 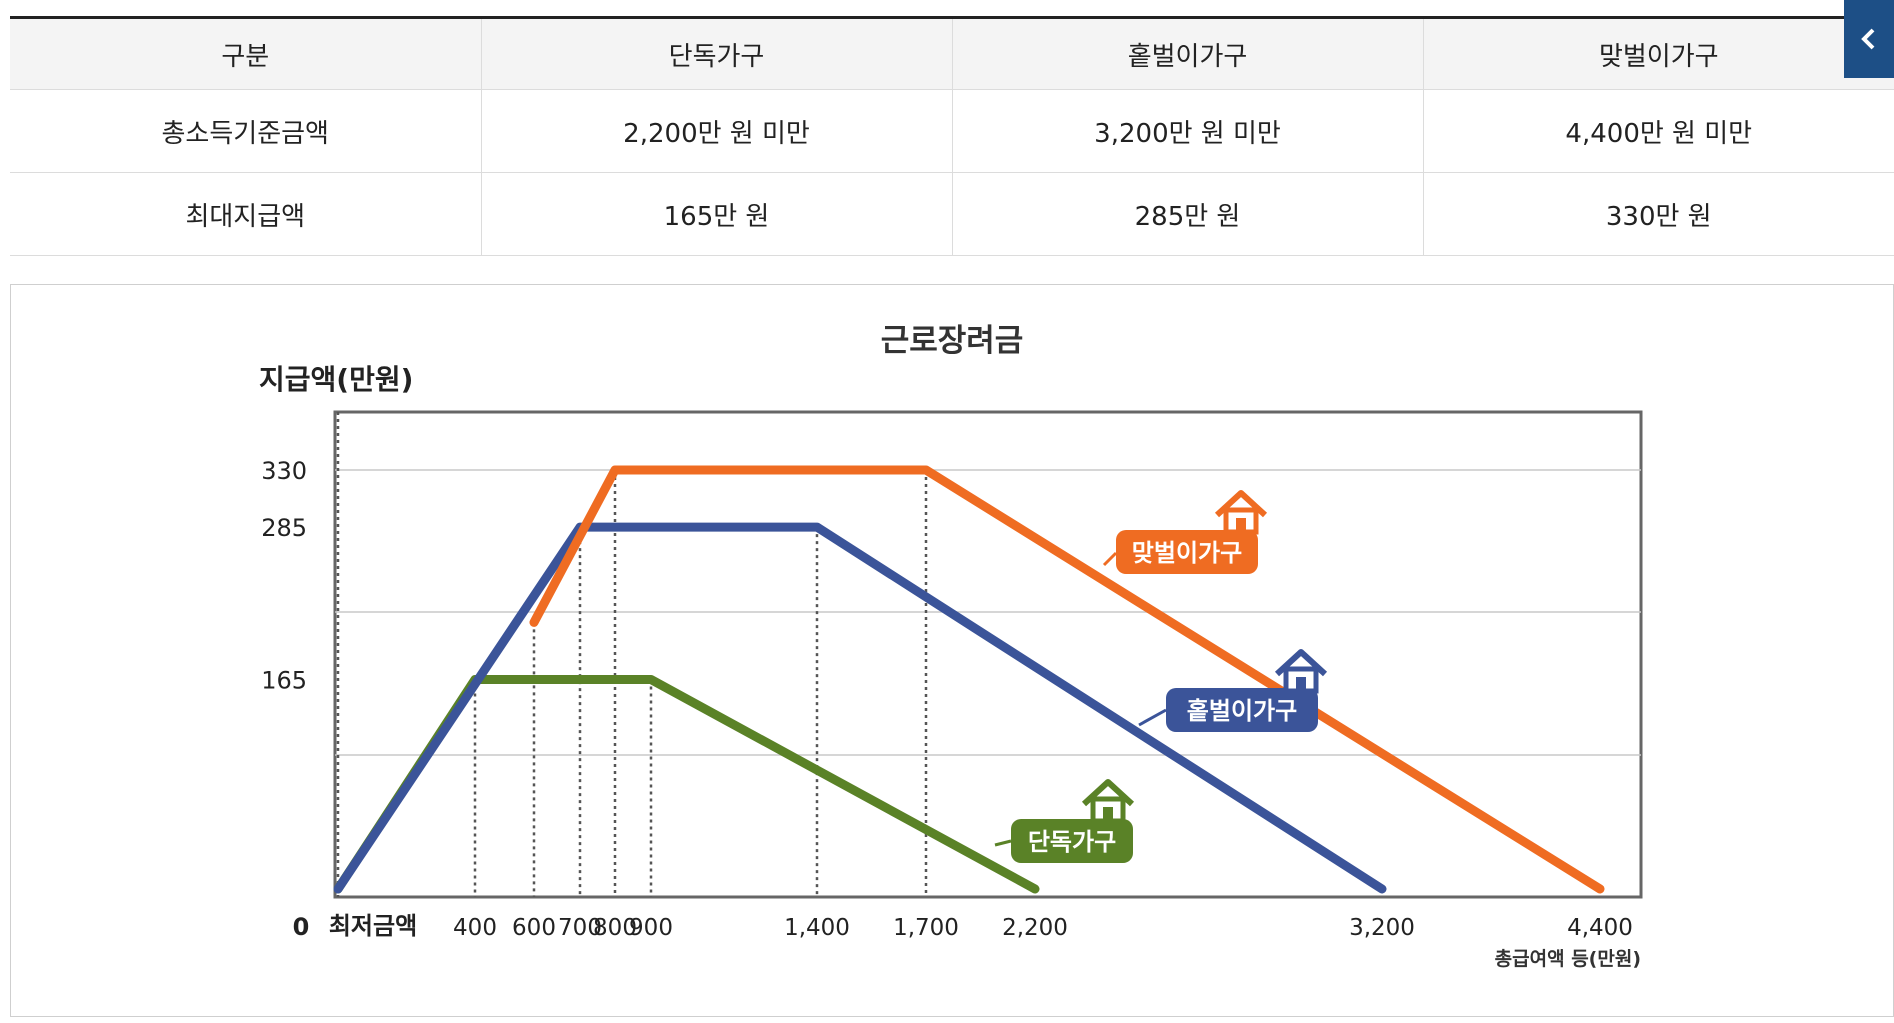 I want to click on legend-connector-single-earner, so click(x=1152, y=717).